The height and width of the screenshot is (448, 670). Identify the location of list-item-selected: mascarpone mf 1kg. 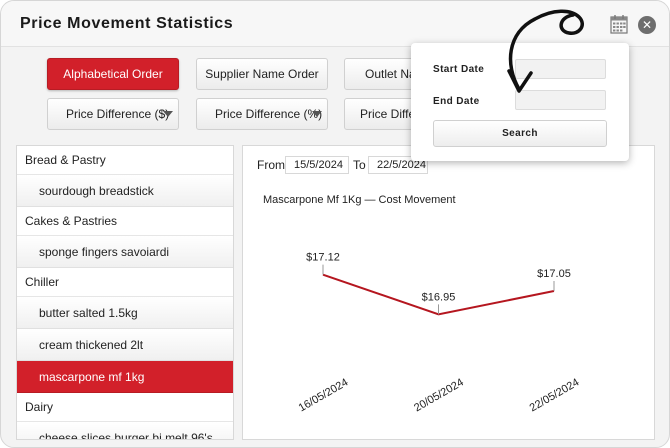
(125, 377).